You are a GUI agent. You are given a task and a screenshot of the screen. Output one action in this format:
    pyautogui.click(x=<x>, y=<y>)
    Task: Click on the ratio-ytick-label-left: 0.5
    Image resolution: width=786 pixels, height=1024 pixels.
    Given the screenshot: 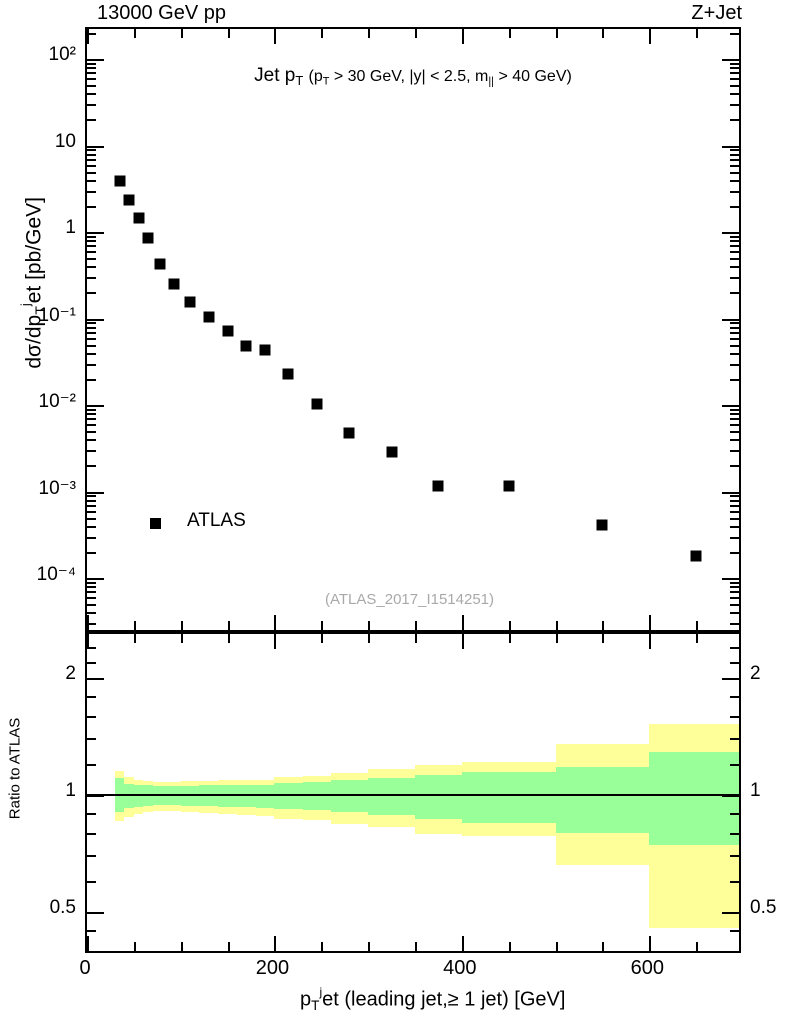 What is the action you would take?
    pyautogui.click(x=62, y=907)
    